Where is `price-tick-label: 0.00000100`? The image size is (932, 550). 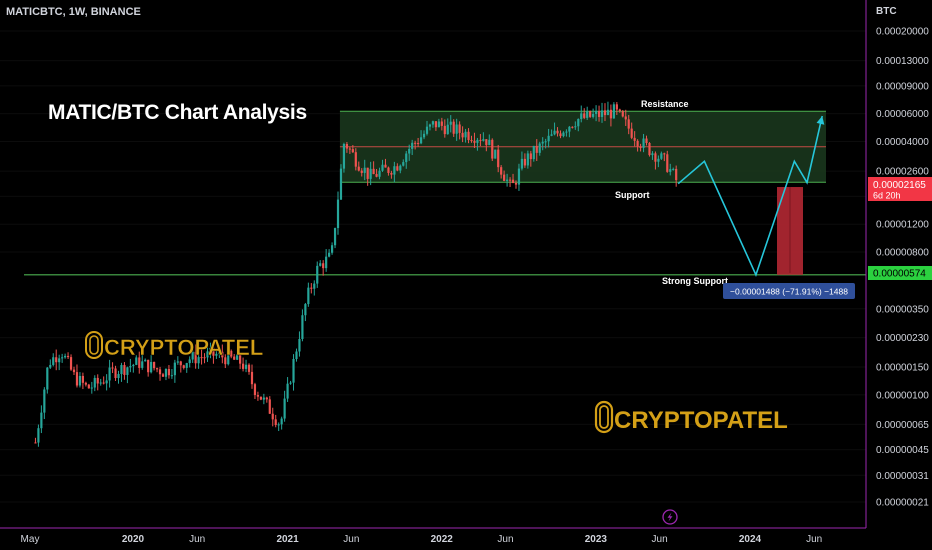 price-tick-label: 0.00000100 is located at coordinates (902, 395).